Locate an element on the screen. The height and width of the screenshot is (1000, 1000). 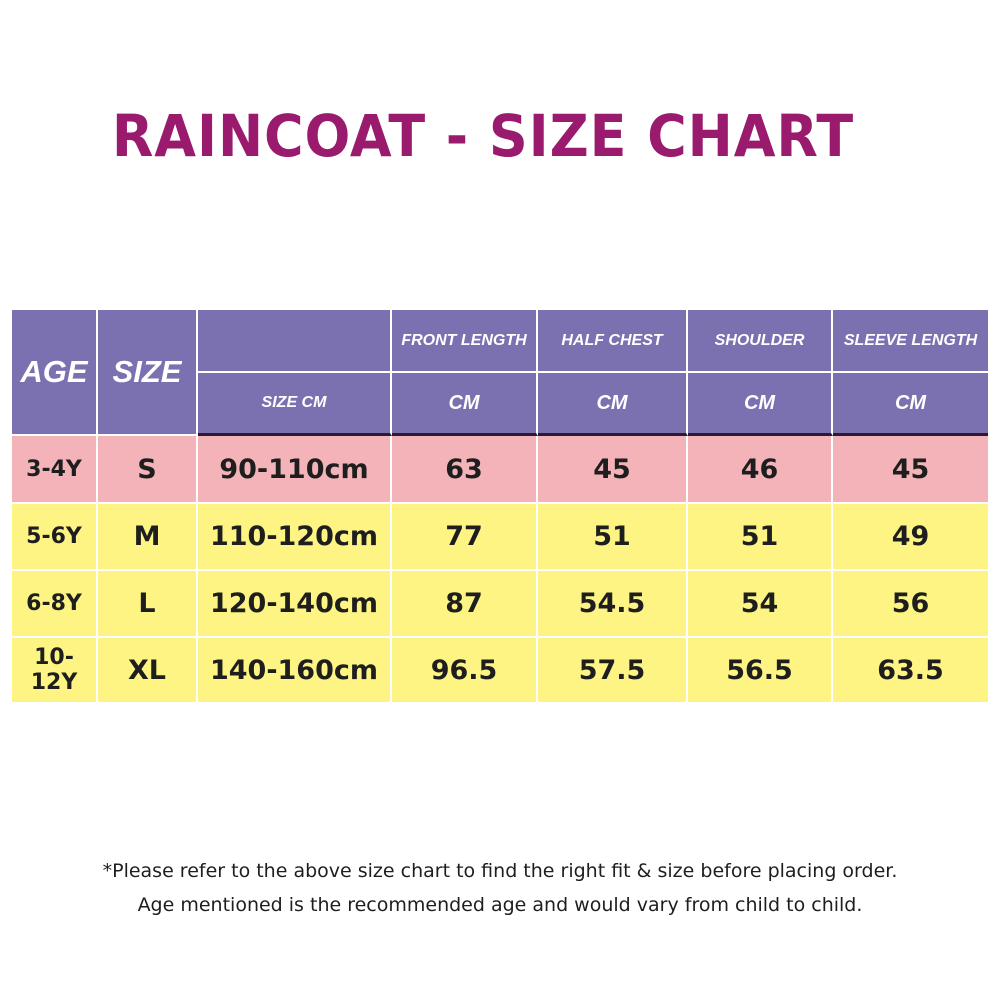
shoulder-cell: 46 is located at coordinates (760, 470).